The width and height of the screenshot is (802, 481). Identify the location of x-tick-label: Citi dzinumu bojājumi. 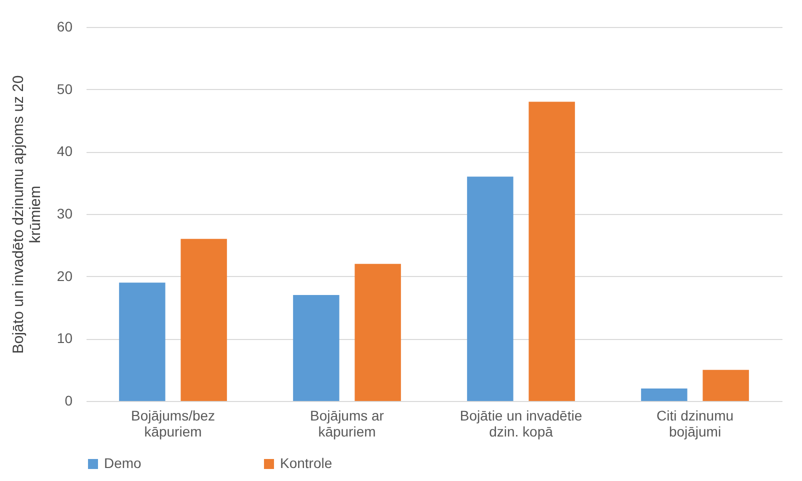
(695, 424).